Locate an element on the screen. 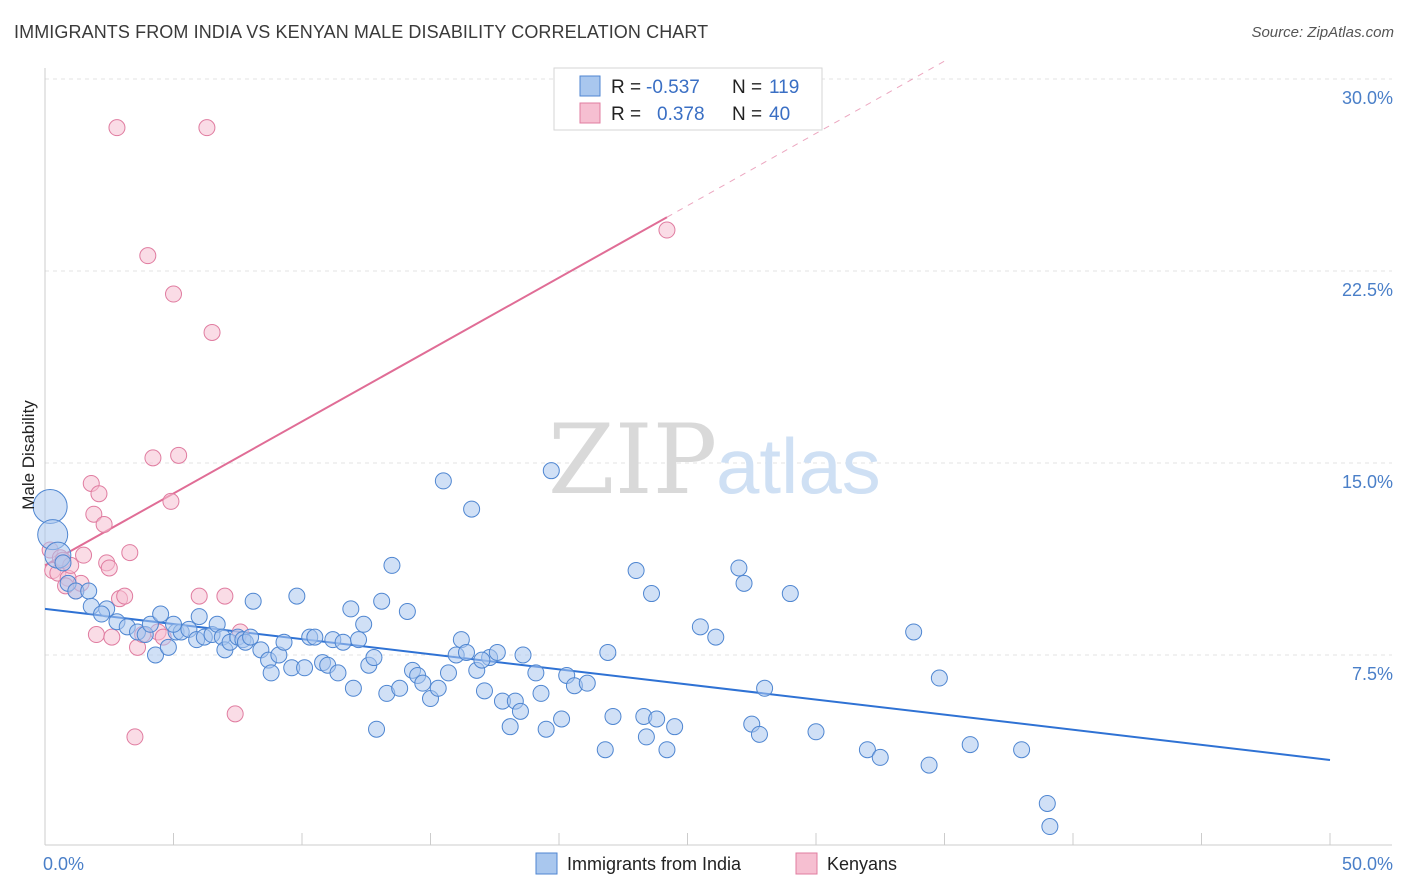 This screenshot has height=892, width=1406. stats-legend: R = -0.537 N = 119 R = 0.378 N = 40 is located at coordinates (688, 99).